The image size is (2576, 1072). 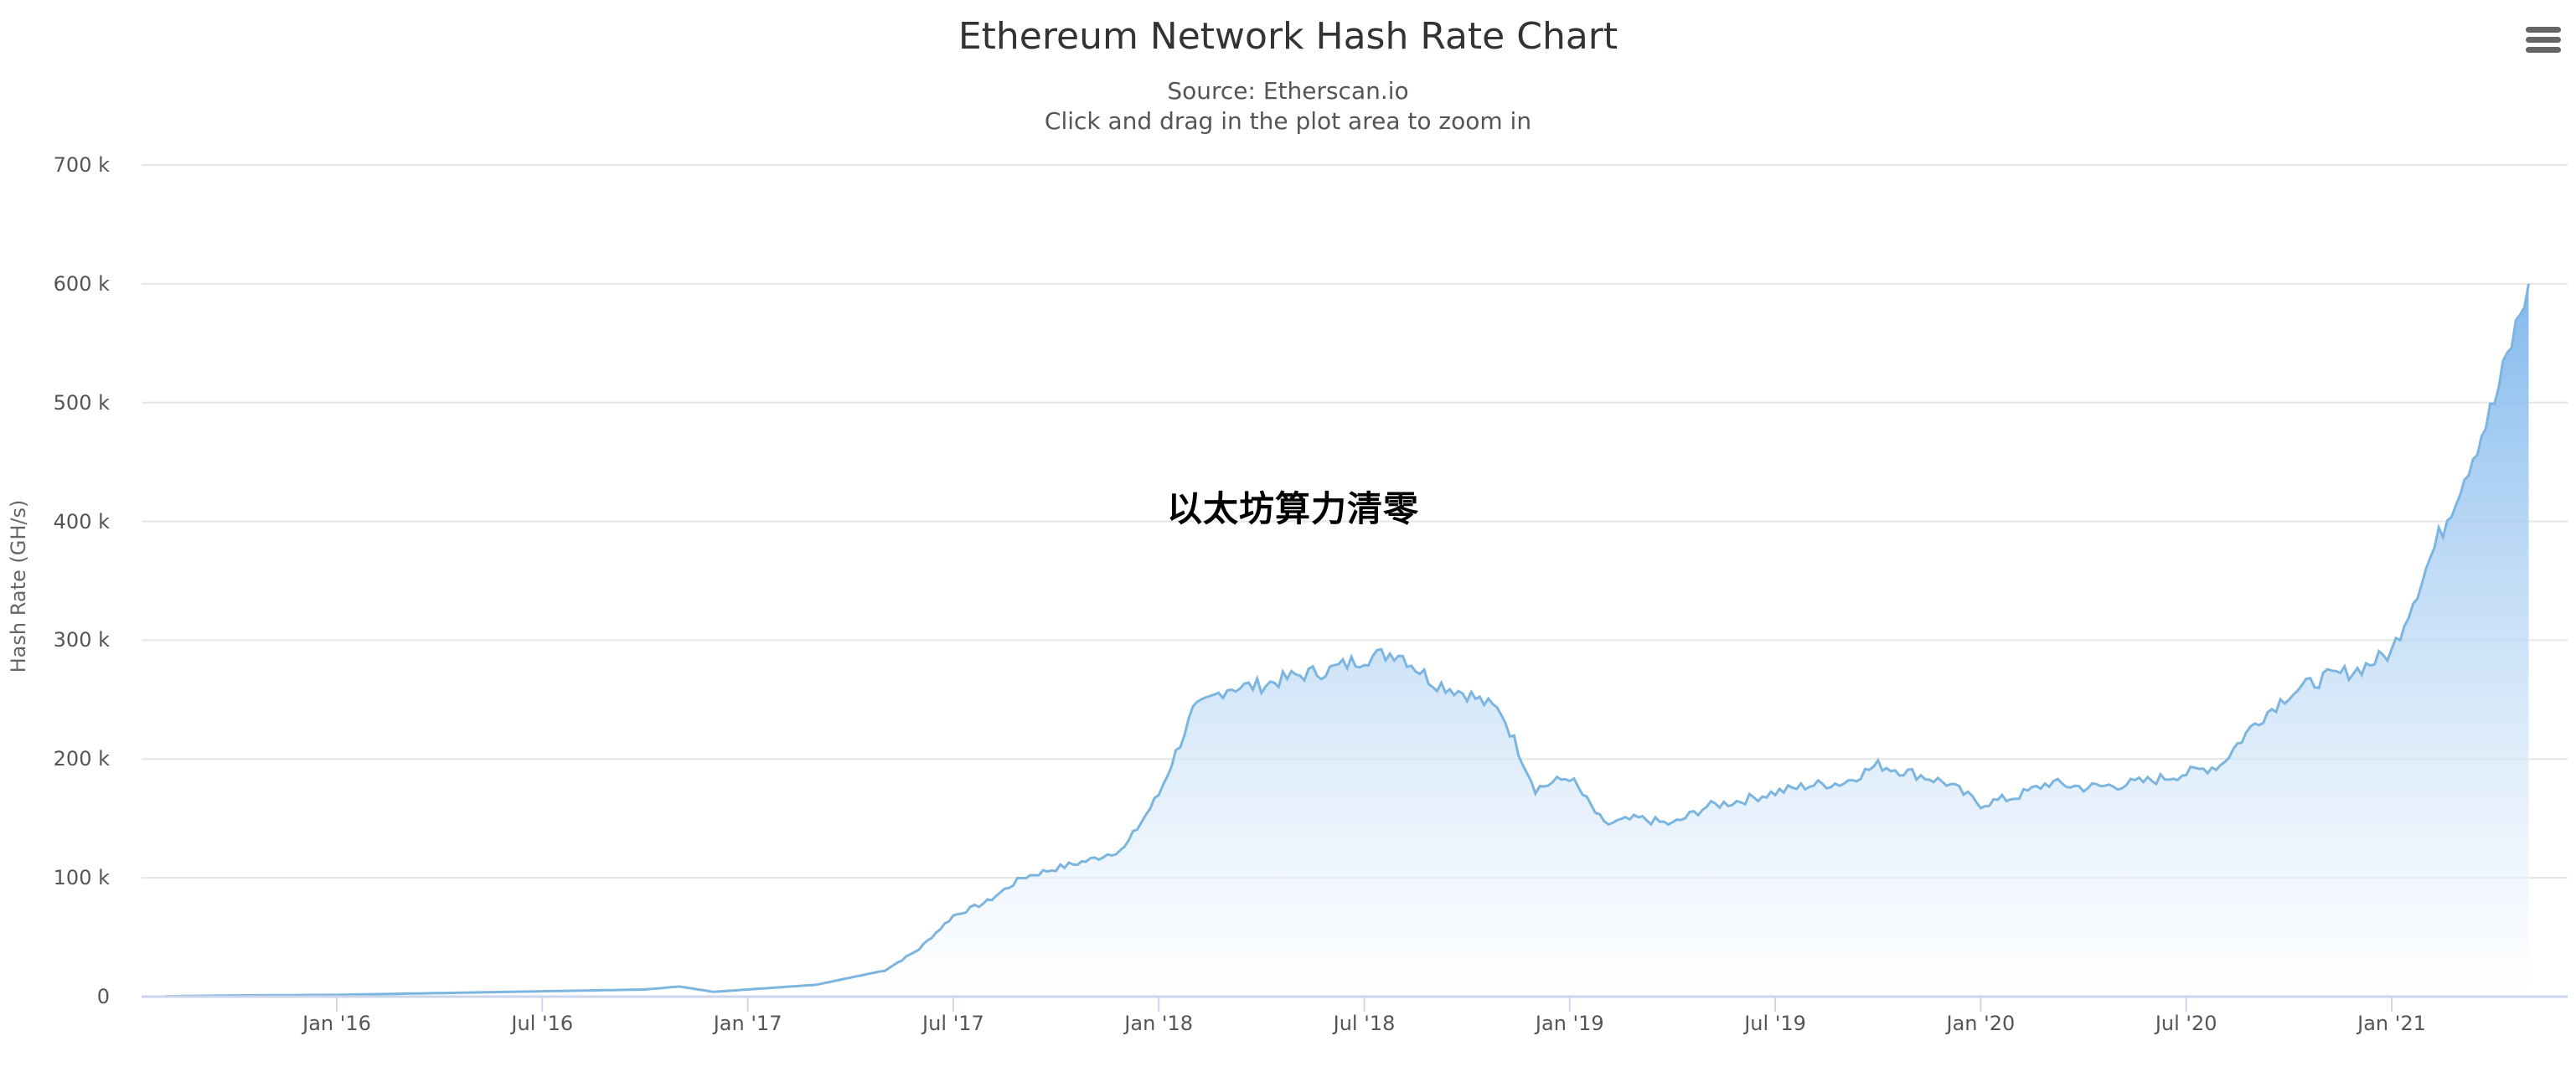 What do you see at coordinates (1364, 1004) in the screenshot?
I see `x-axis-ticks` at bounding box center [1364, 1004].